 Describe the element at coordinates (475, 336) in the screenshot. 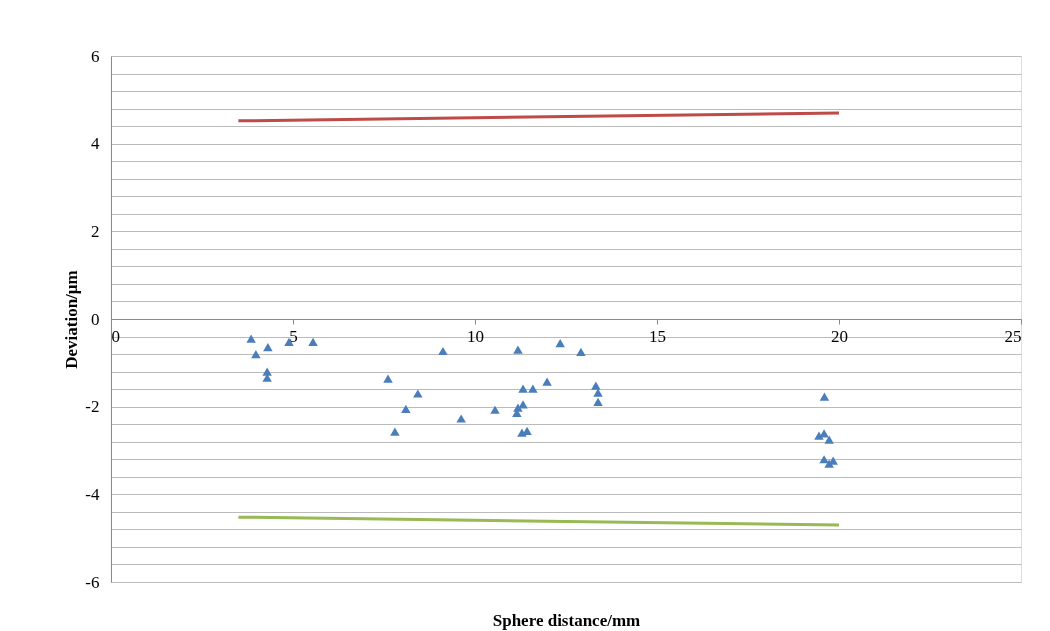

I see `x-tick-label: 10` at that location.